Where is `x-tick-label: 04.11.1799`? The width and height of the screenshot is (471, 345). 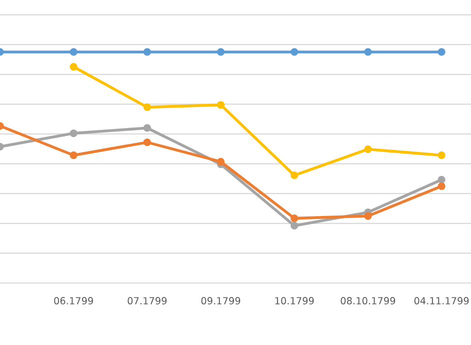
x-tick-label: 04.11.1799 is located at coordinates (441, 300).